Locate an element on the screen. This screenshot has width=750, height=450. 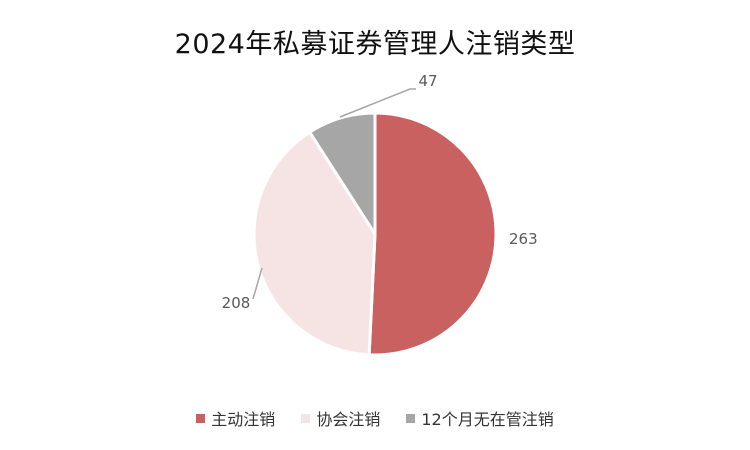
data-label-1: 263 is located at coordinates (523, 239).